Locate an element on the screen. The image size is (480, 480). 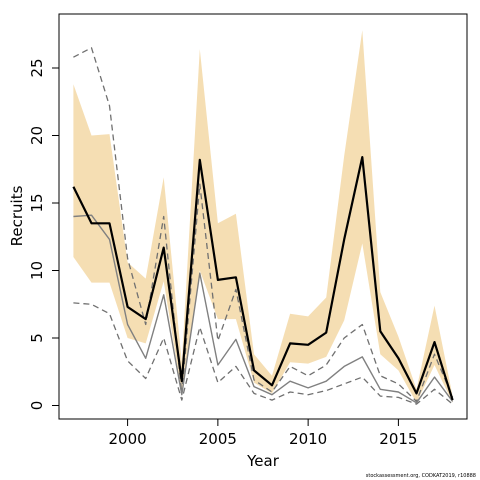
x-tick-label: 2000 is located at coordinates (128, 439).